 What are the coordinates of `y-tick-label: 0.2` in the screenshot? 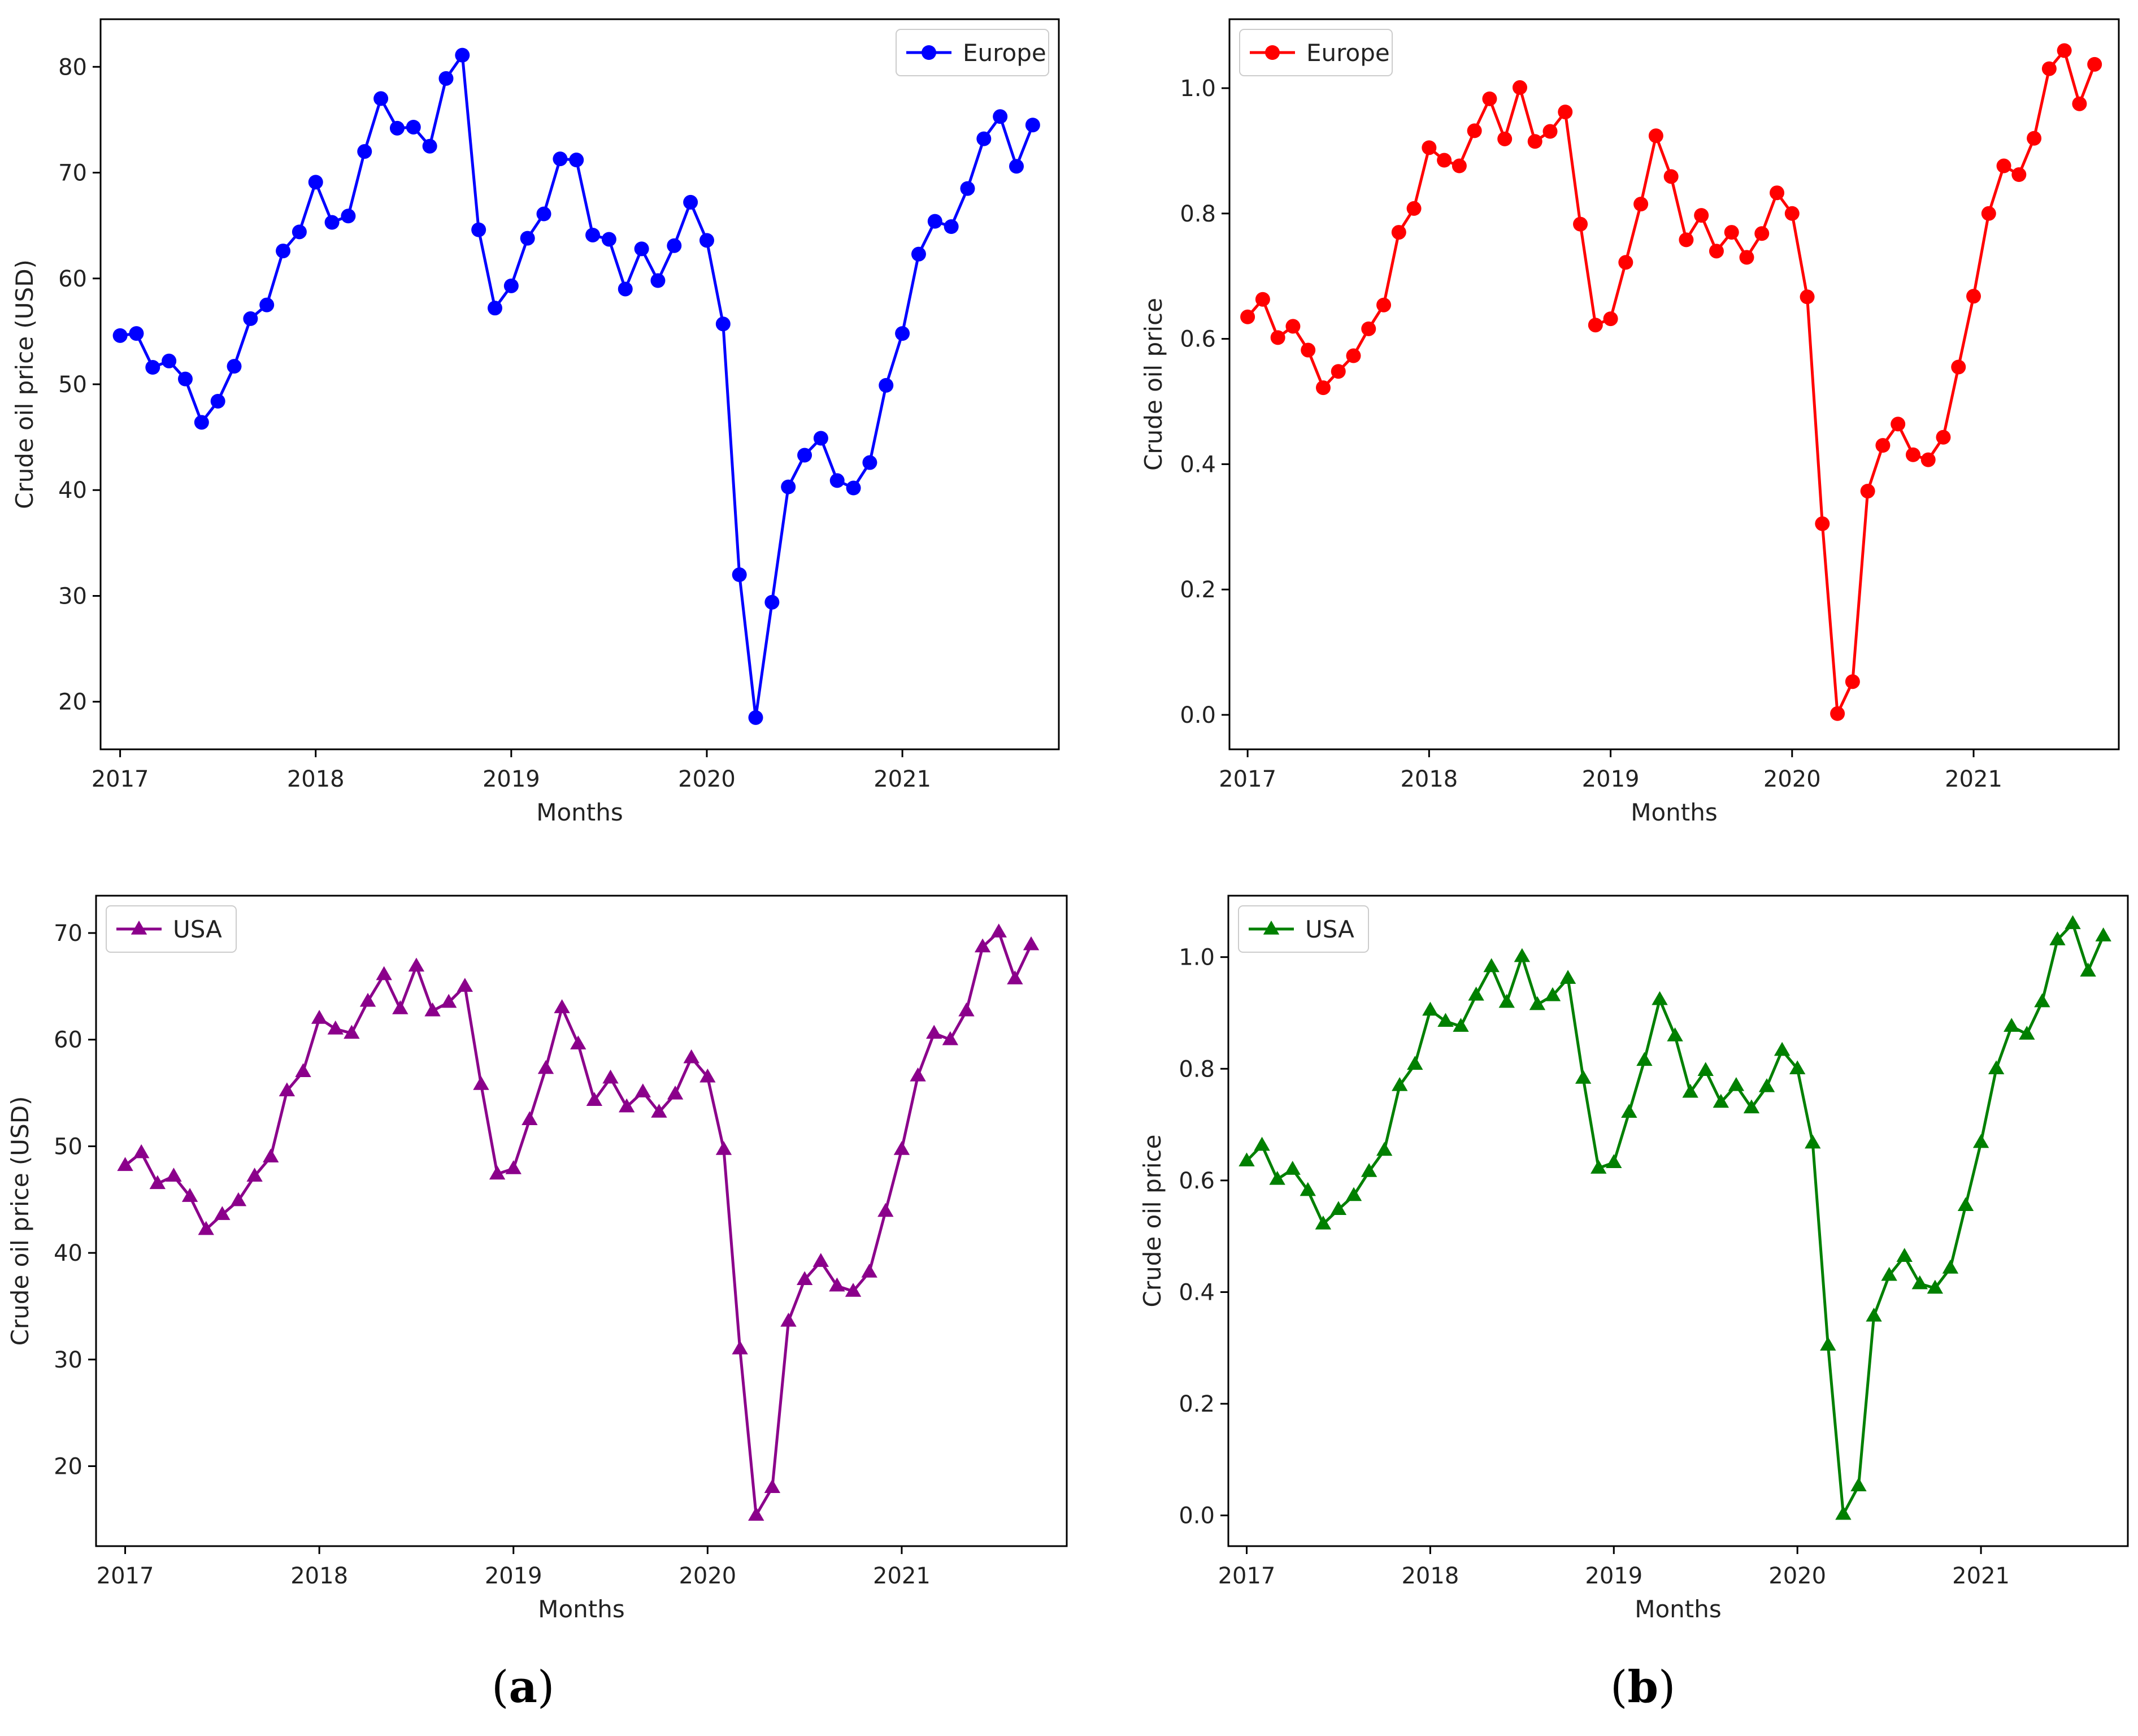 It's located at (1197, 1404).